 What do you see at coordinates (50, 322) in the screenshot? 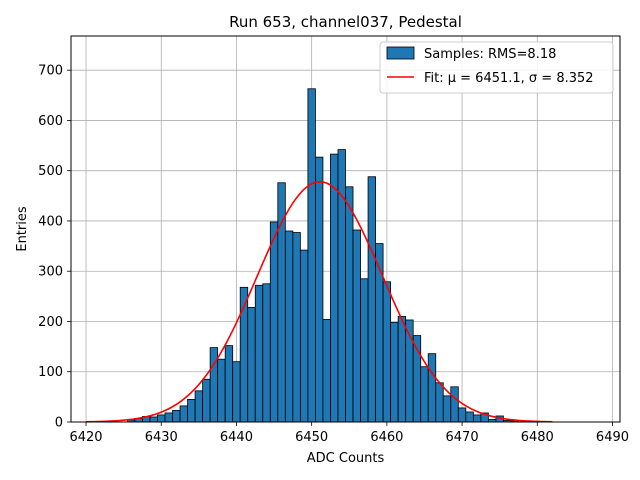
I see `y-tick-label: 200` at bounding box center [50, 322].